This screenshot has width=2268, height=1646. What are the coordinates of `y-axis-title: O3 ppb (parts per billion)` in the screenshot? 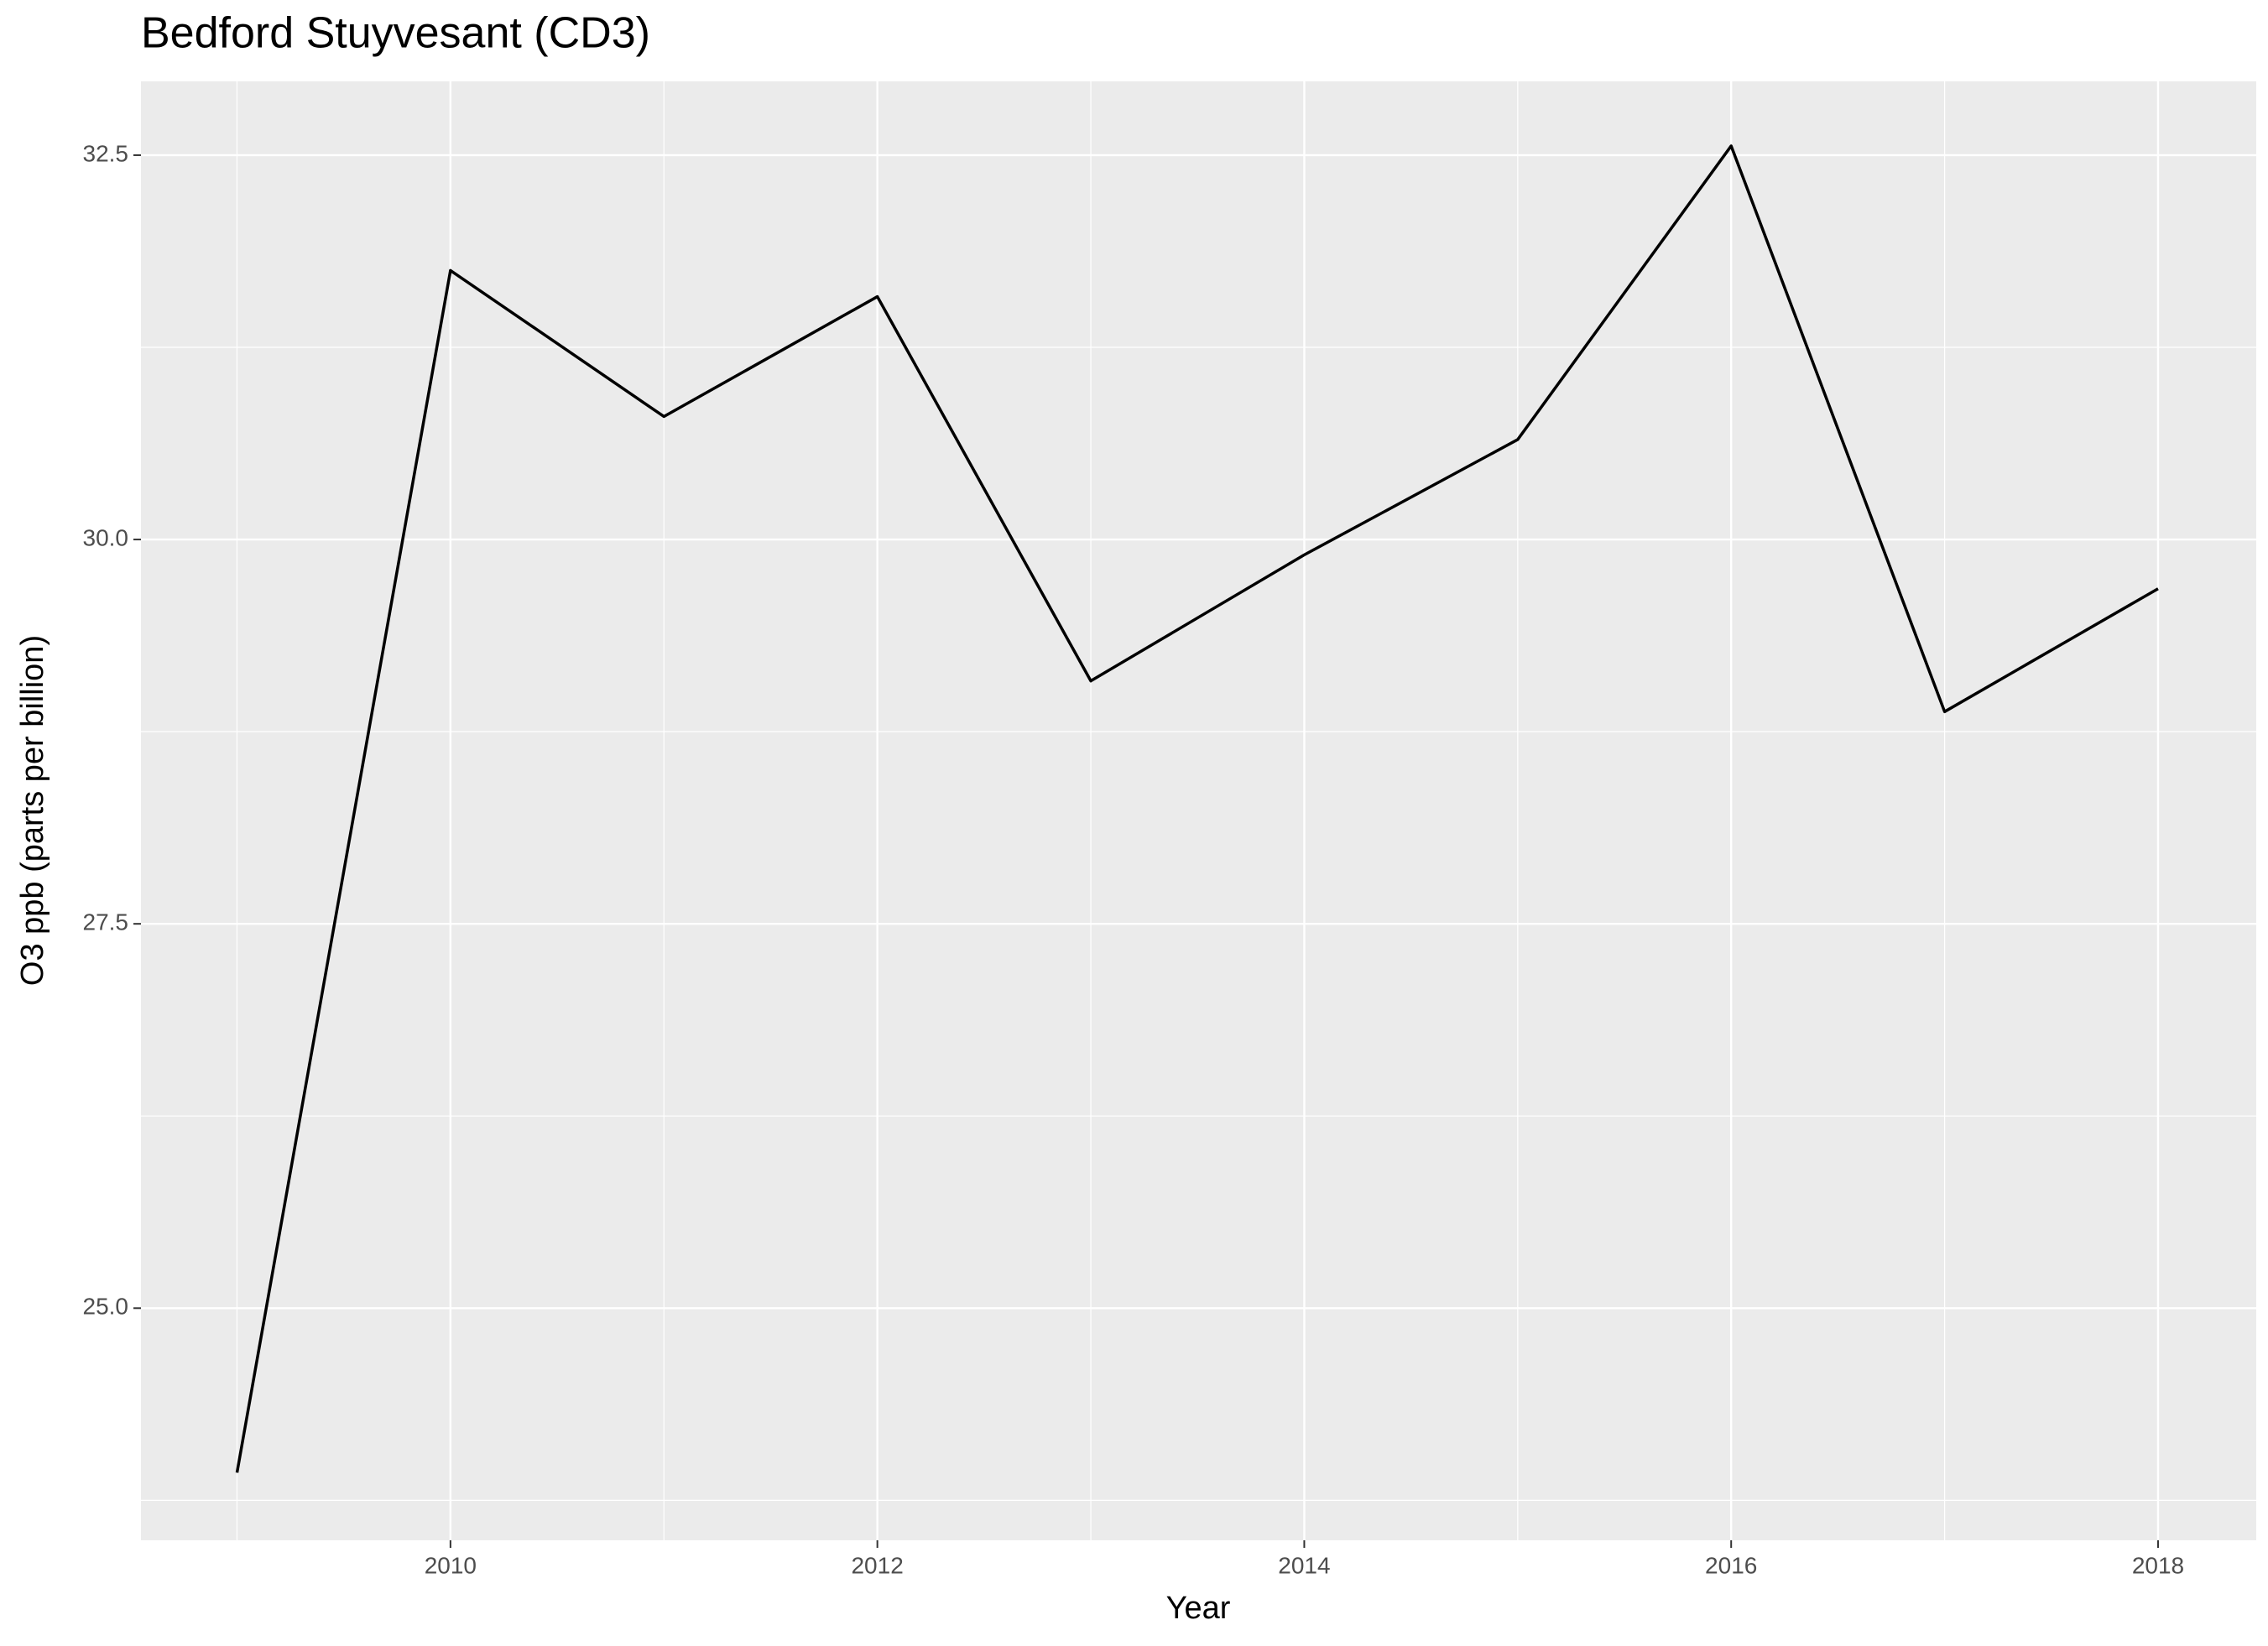 It's located at (32, 811).